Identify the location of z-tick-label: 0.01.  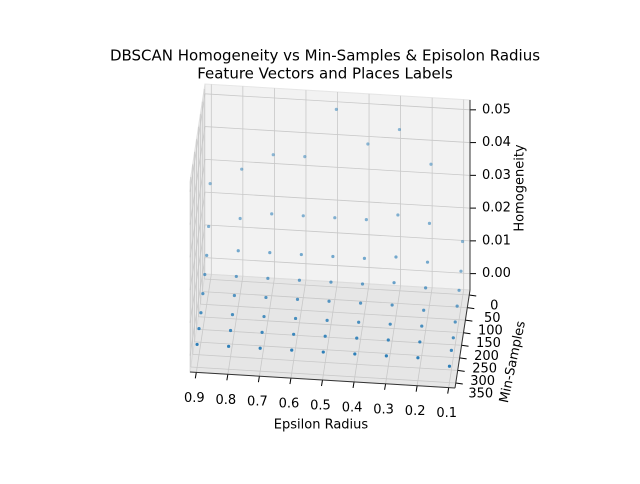
(496, 240).